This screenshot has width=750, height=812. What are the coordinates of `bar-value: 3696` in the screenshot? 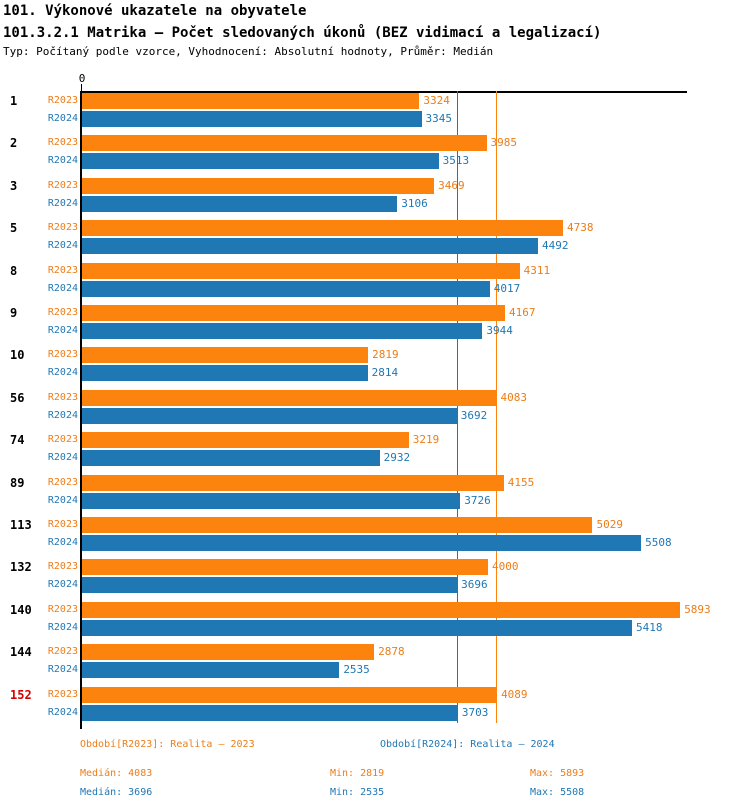 It's located at (474, 585).